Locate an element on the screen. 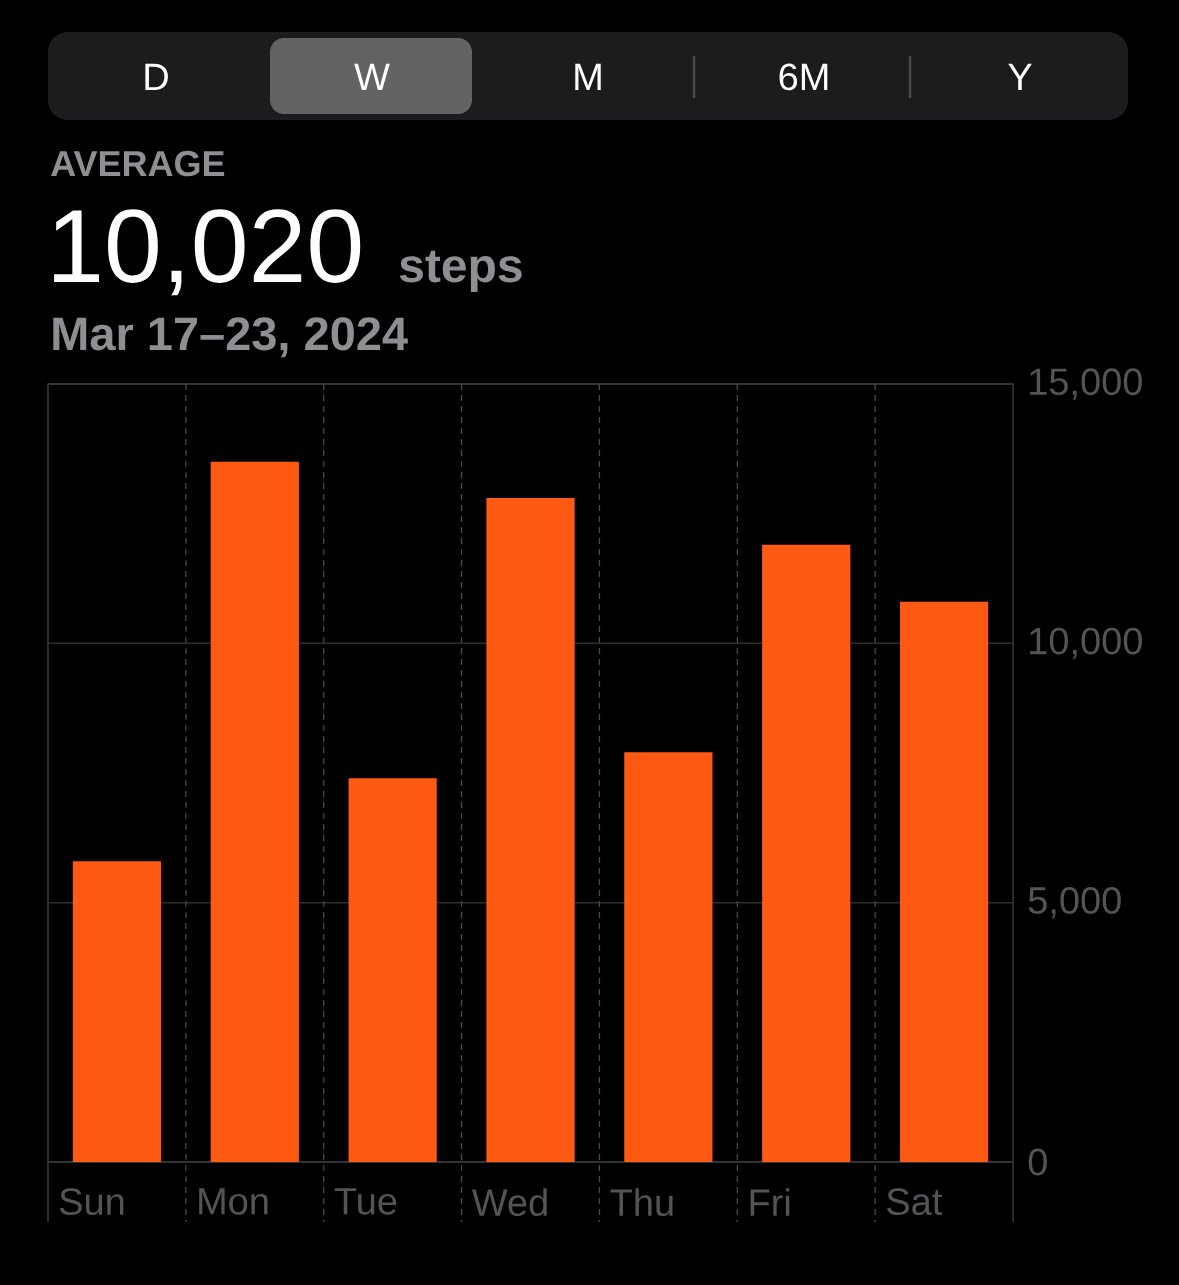  x-tick-label: Mon is located at coordinates (233, 1201).